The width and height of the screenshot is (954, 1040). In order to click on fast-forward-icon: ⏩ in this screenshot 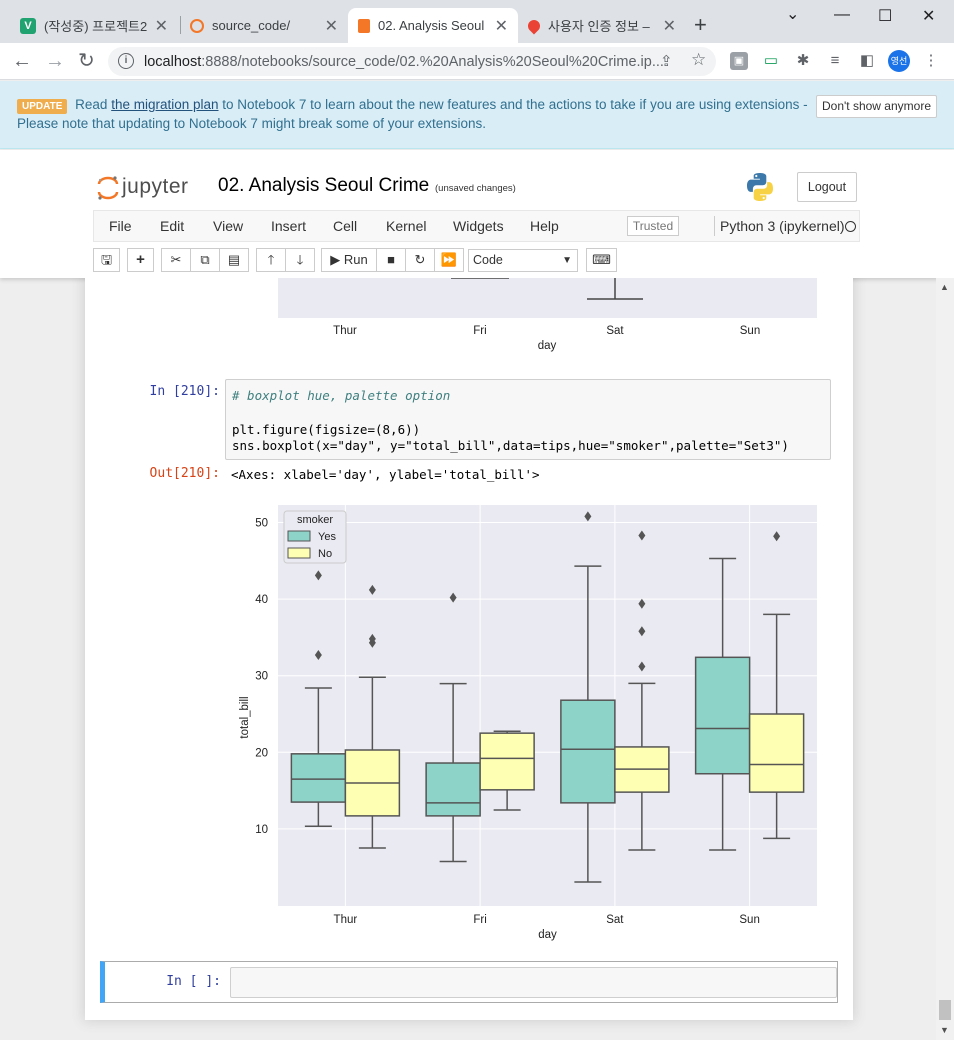, I will do `click(449, 259)`.